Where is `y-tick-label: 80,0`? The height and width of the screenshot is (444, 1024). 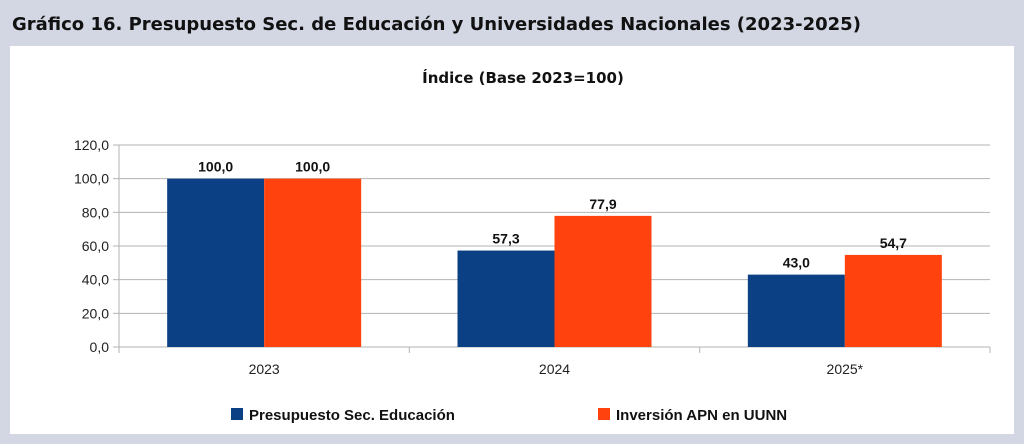 y-tick-label: 80,0 is located at coordinates (95, 212).